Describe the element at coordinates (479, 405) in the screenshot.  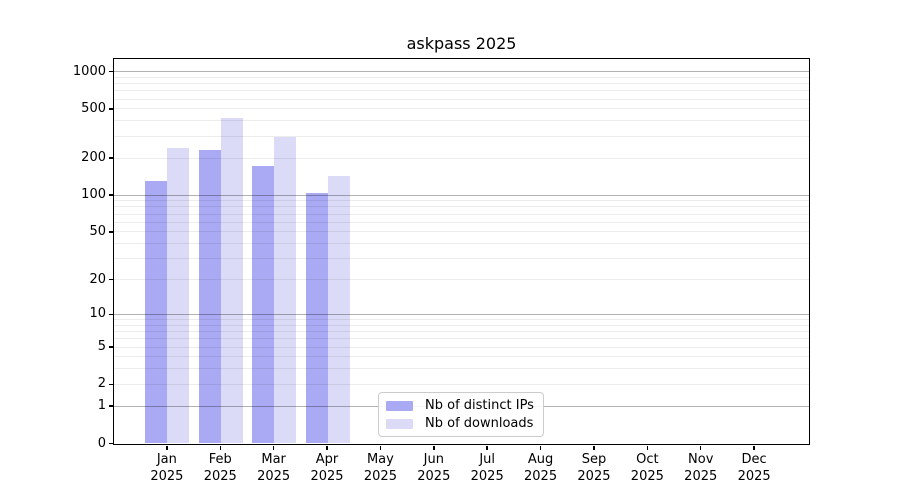
I see `legend-label: Nb of distinct IPs` at that location.